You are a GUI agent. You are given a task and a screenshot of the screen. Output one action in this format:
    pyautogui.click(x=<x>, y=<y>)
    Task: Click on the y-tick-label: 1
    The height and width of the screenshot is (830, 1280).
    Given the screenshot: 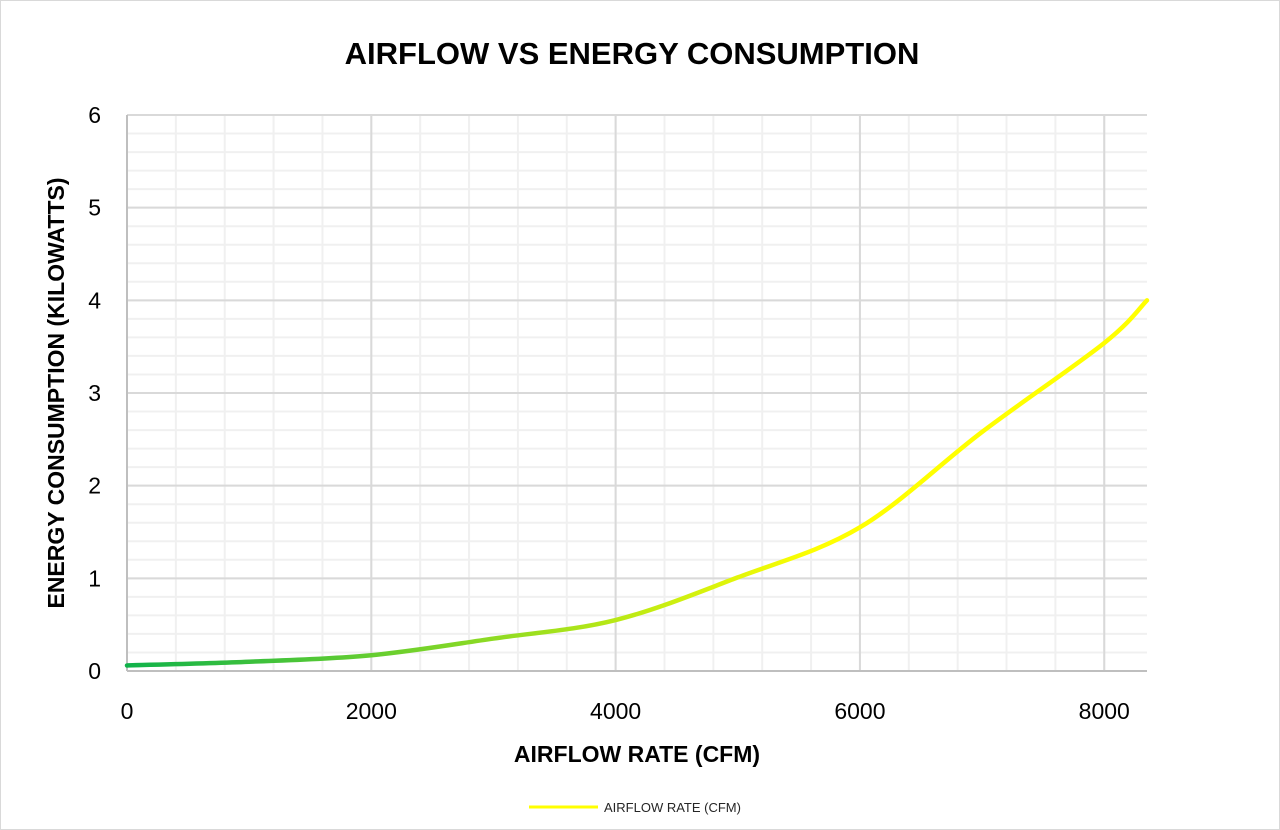 What is the action you would take?
    pyautogui.click(x=94, y=578)
    